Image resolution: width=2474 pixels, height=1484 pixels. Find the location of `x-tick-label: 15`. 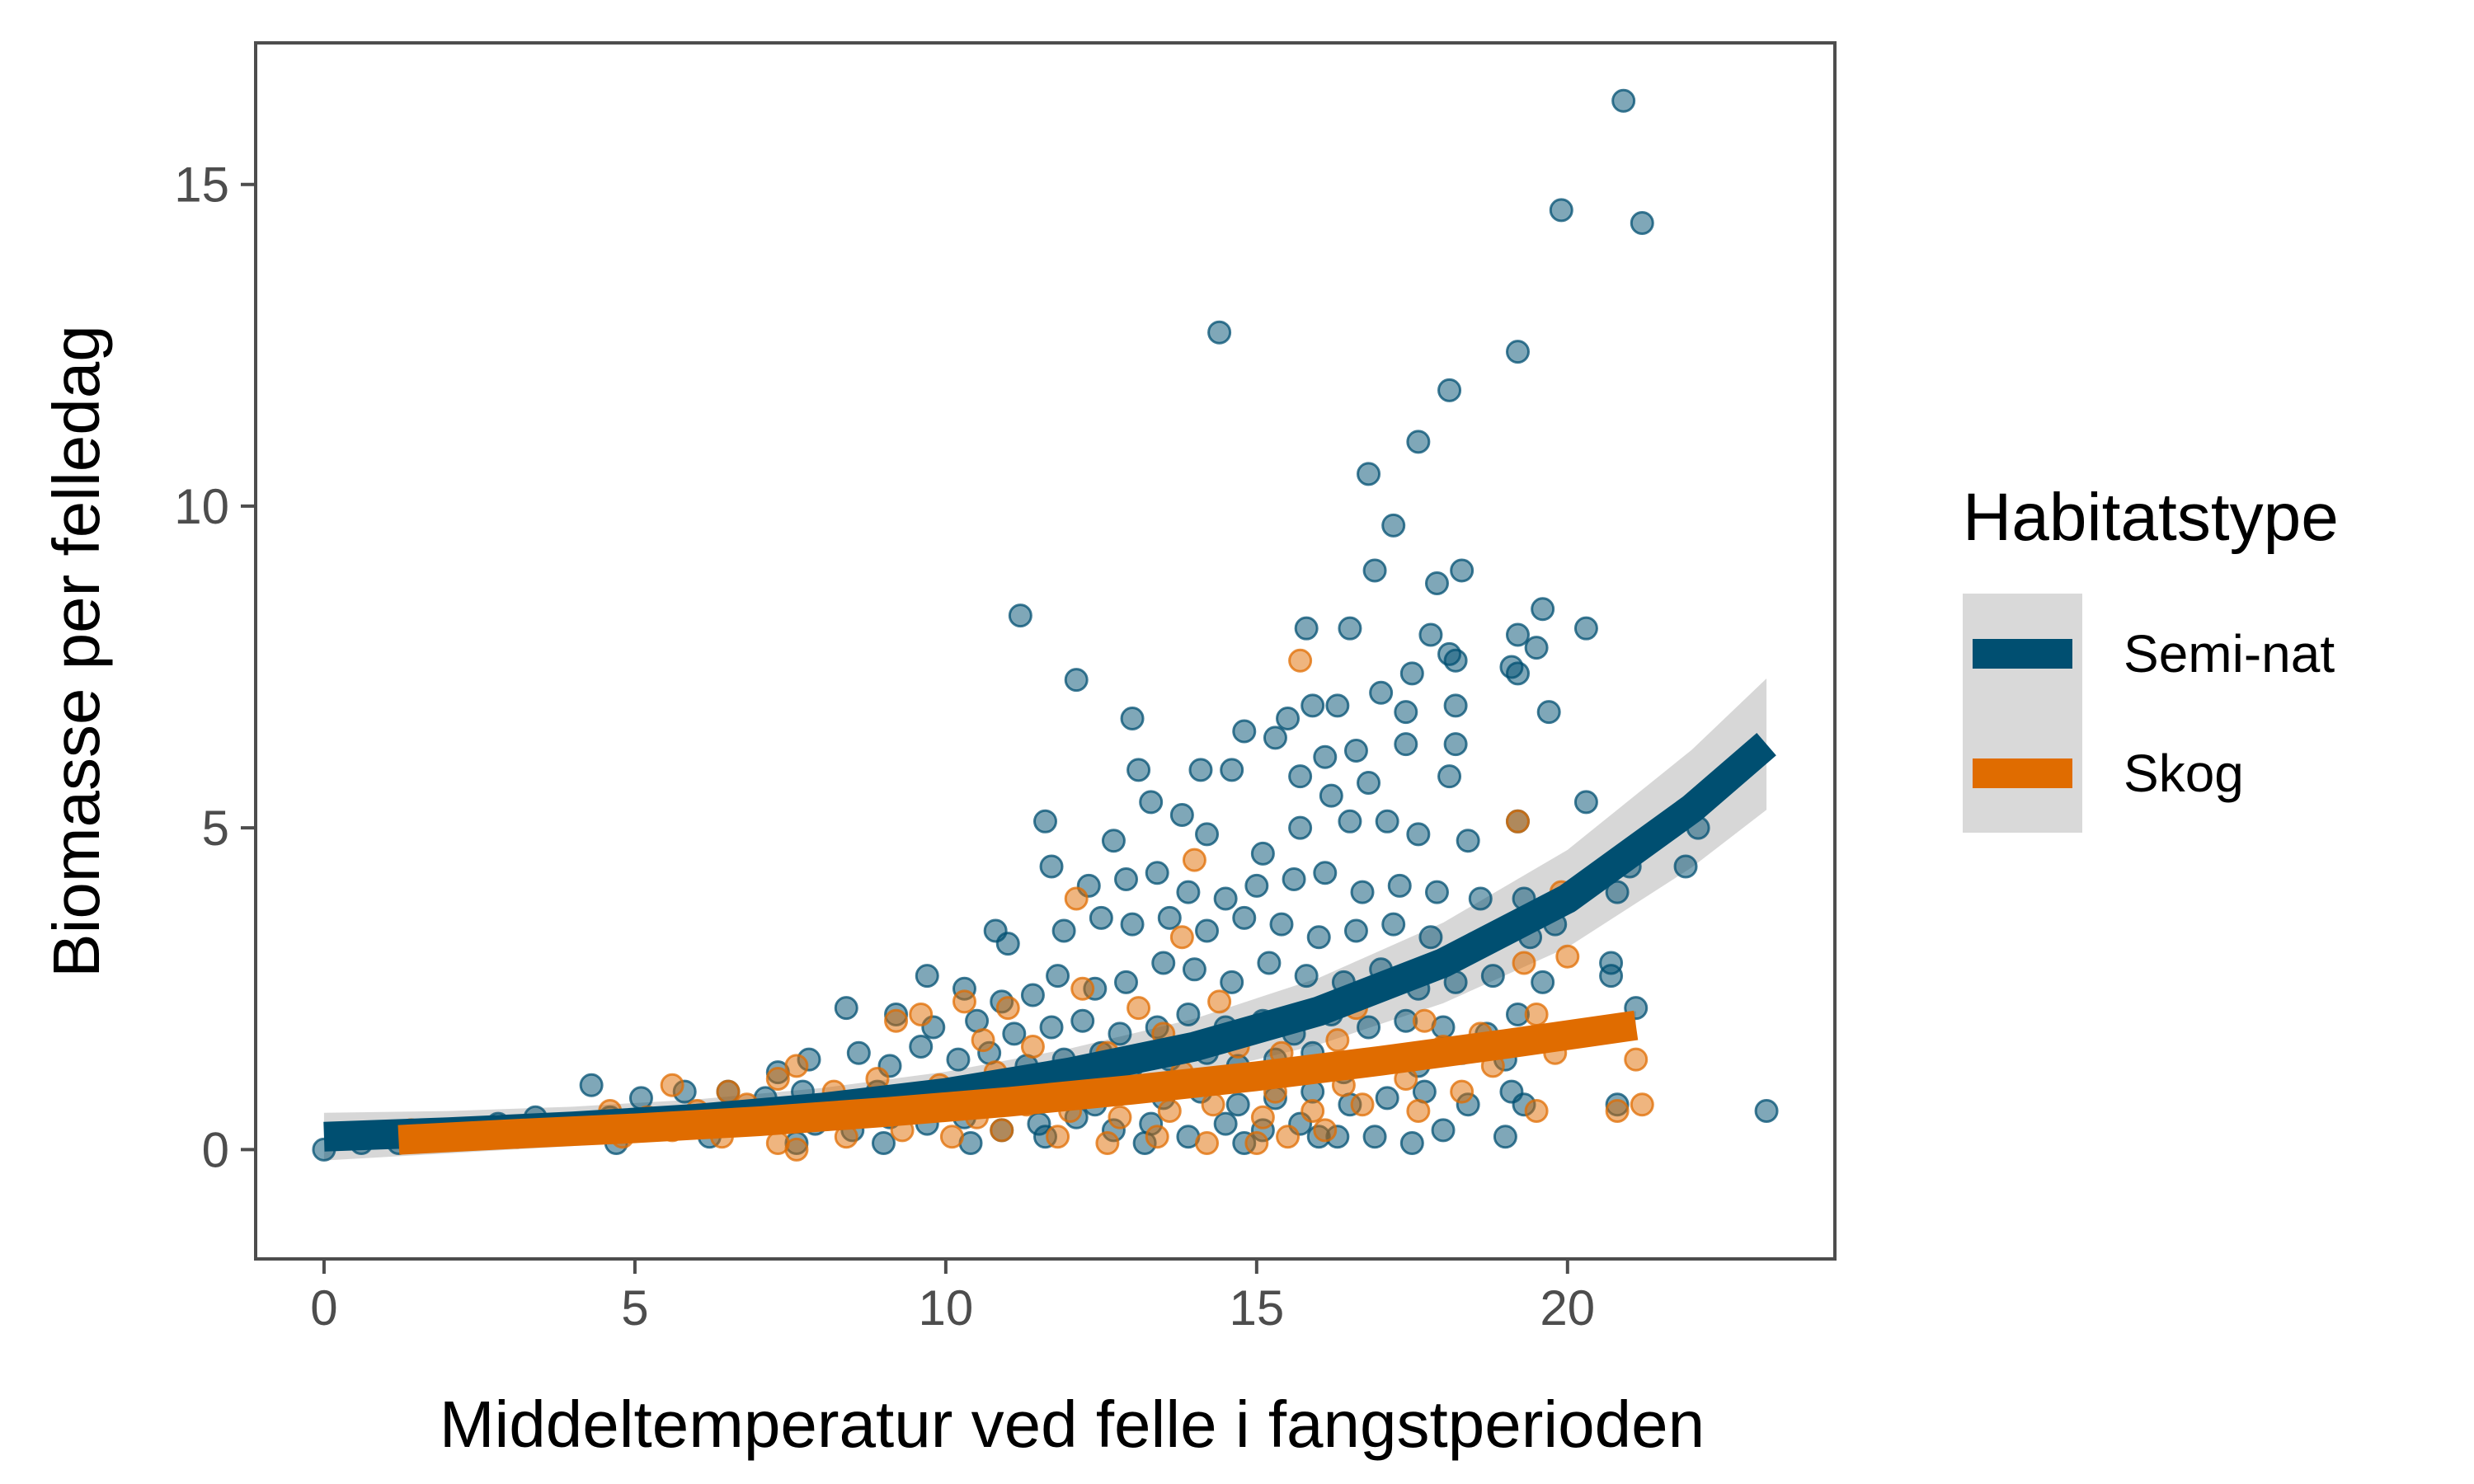

x-tick-label: 15 is located at coordinates (1256, 1308).